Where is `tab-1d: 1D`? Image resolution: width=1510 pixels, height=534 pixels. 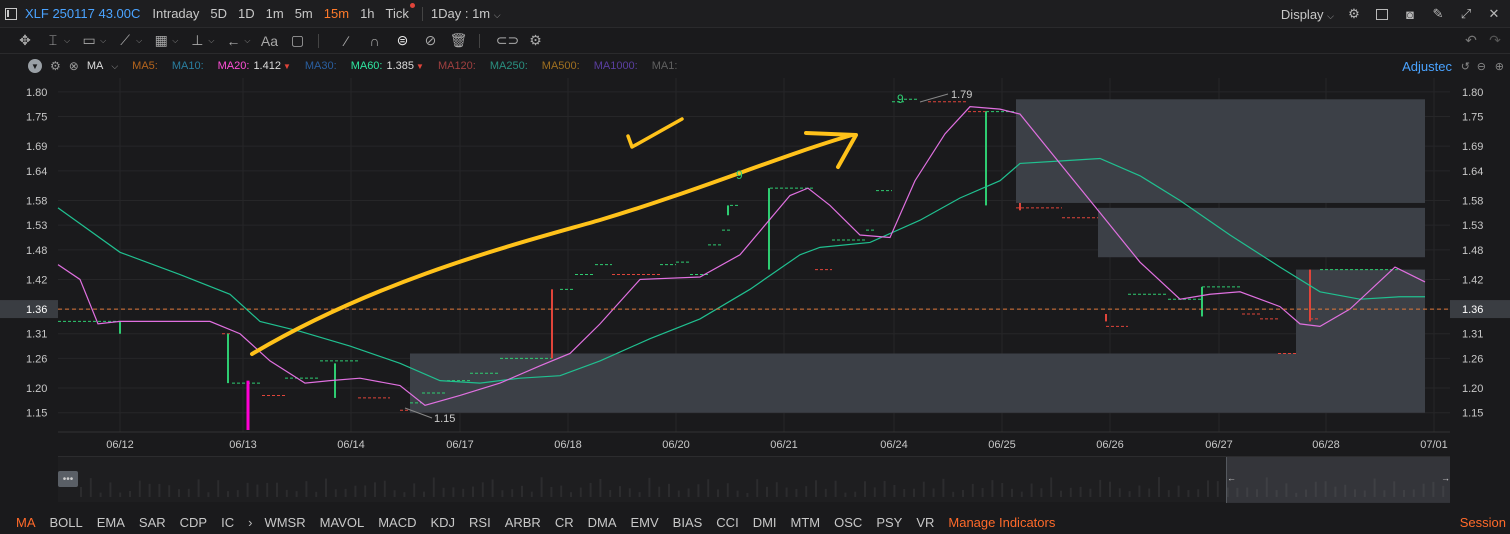 tab-1d: 1D is located at coordinates (246, 13).